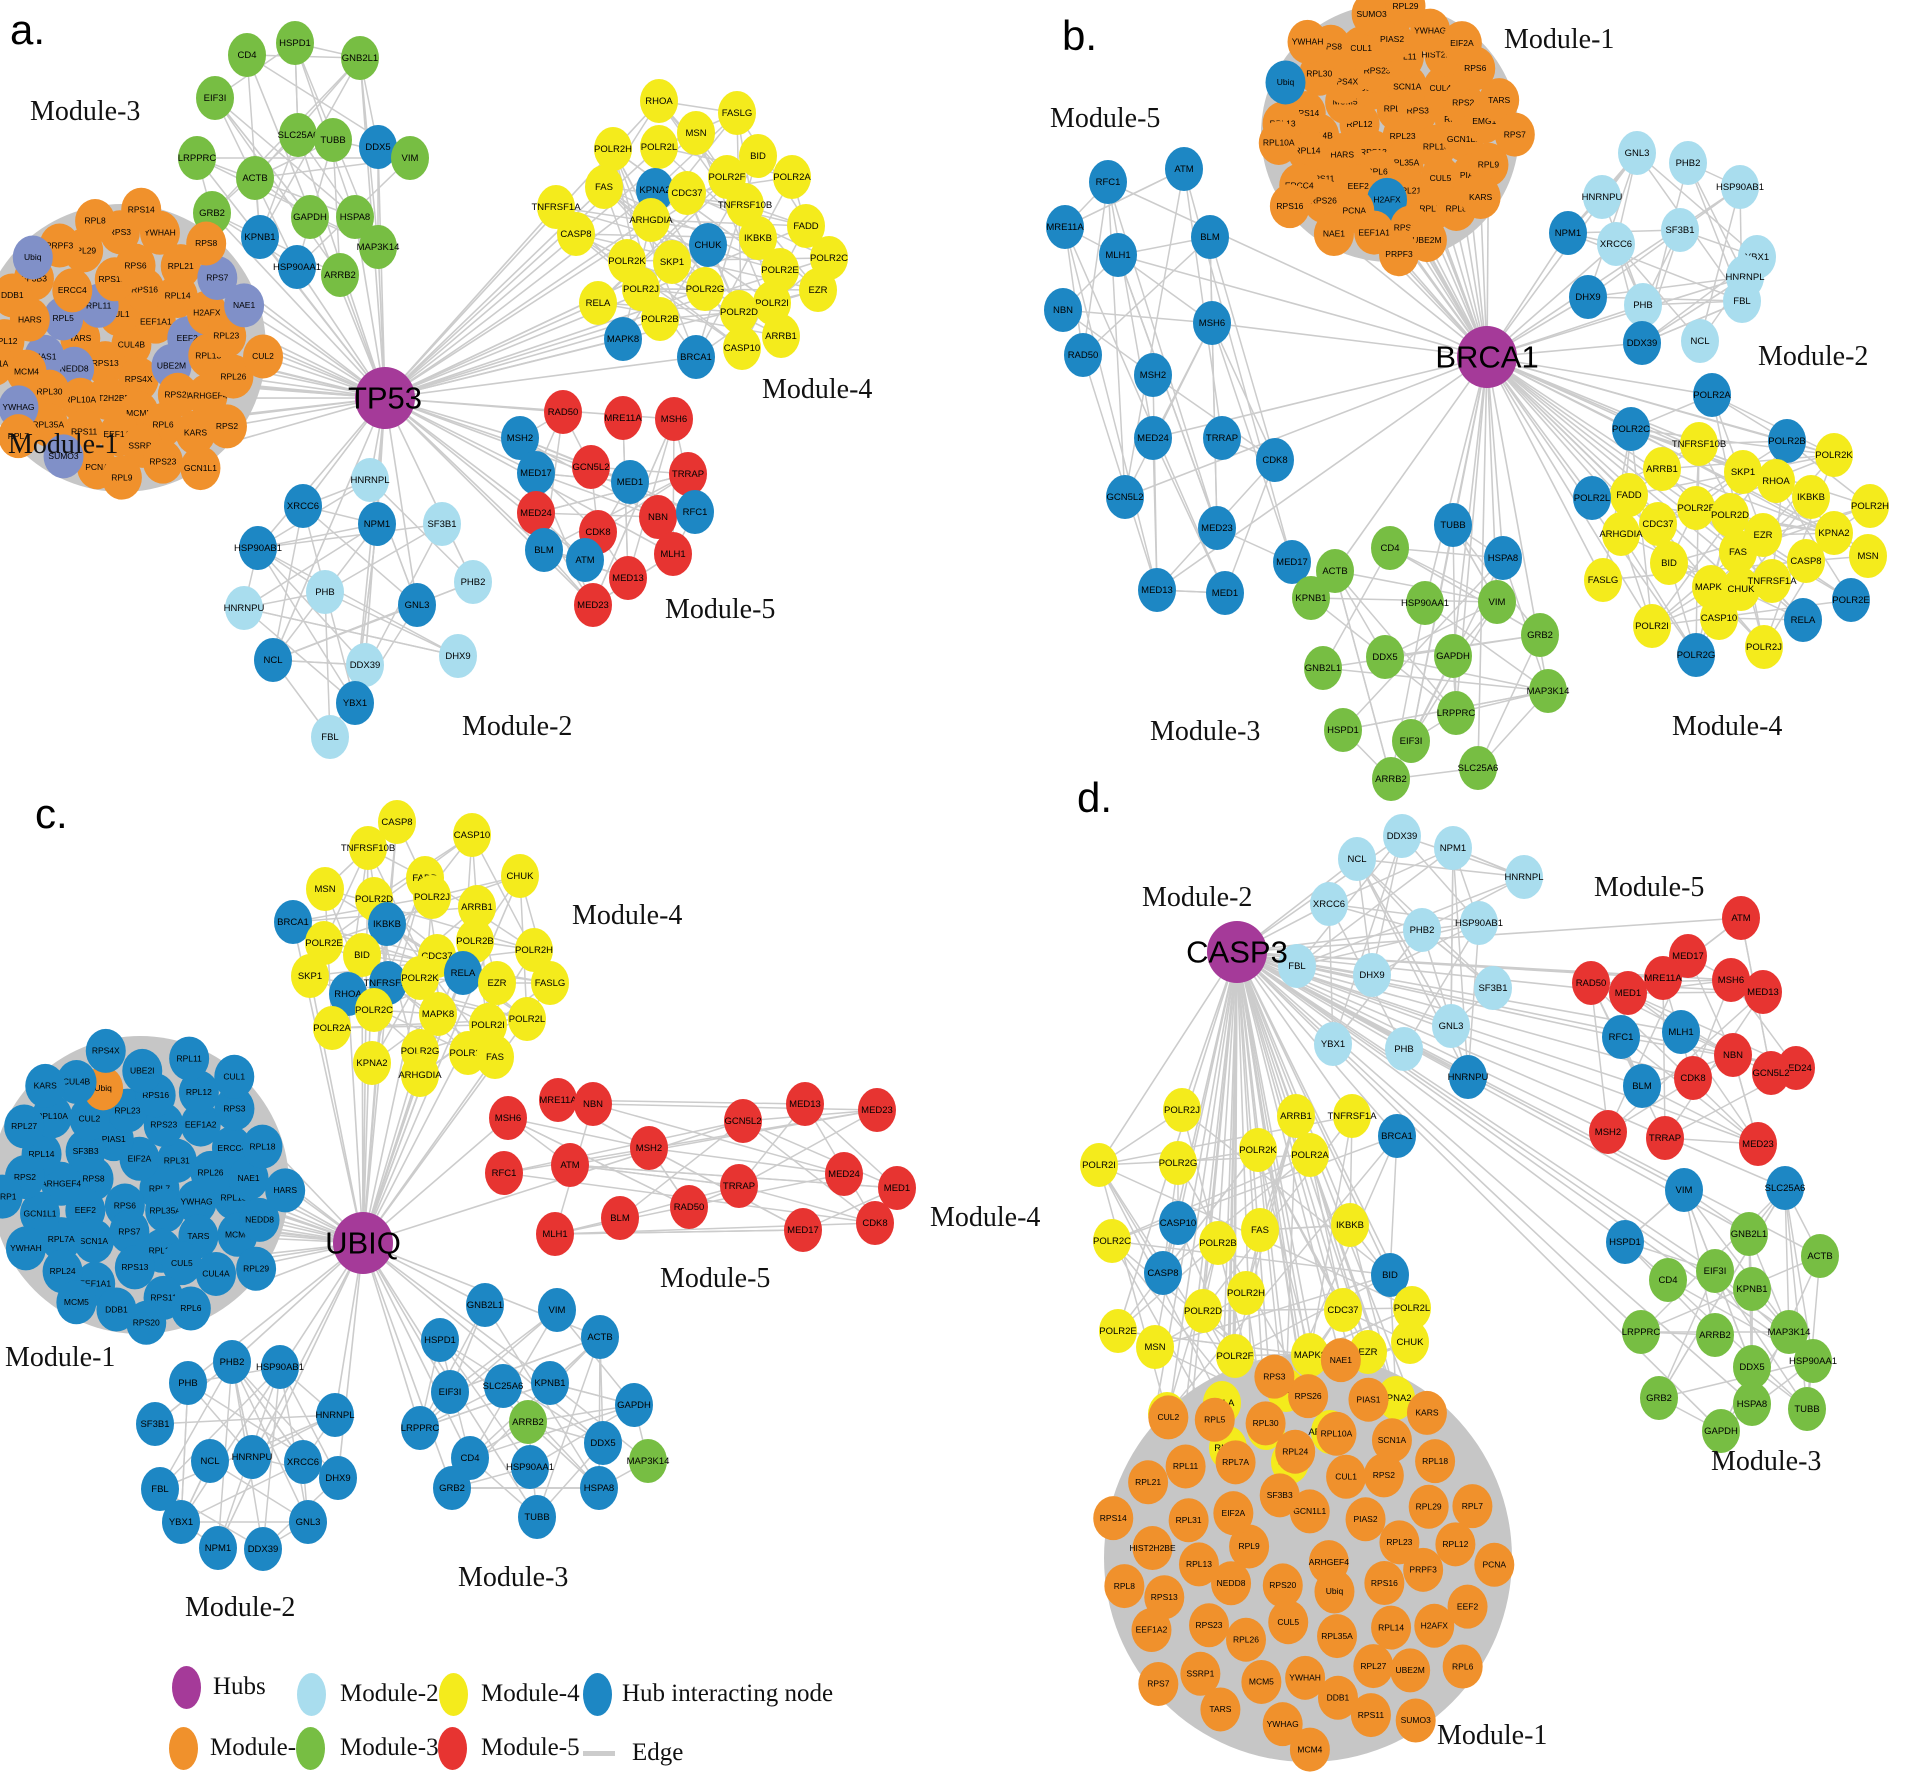 The width and height of the screenshot is (1923, 1775). What do you see at coordinates (1803, 620) in the screenshot?
I see `node-RELA` at bounding box center [1803, 620].